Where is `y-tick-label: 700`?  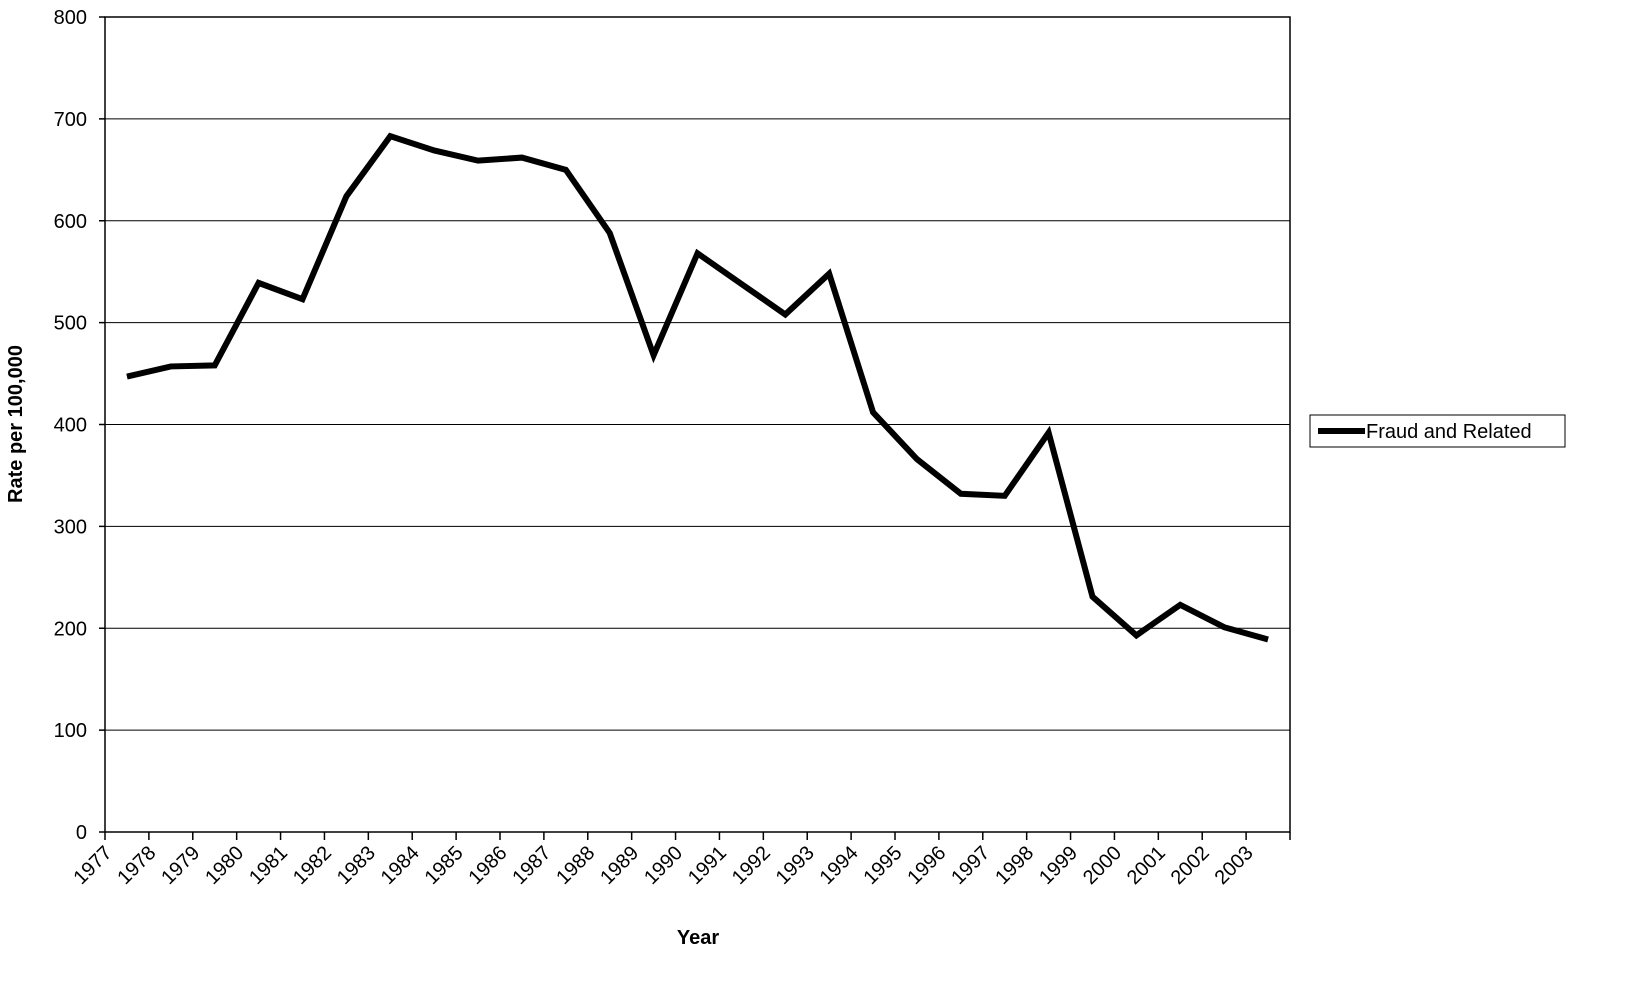 y-tick-label: 700 is located at coordinates (70, 120).